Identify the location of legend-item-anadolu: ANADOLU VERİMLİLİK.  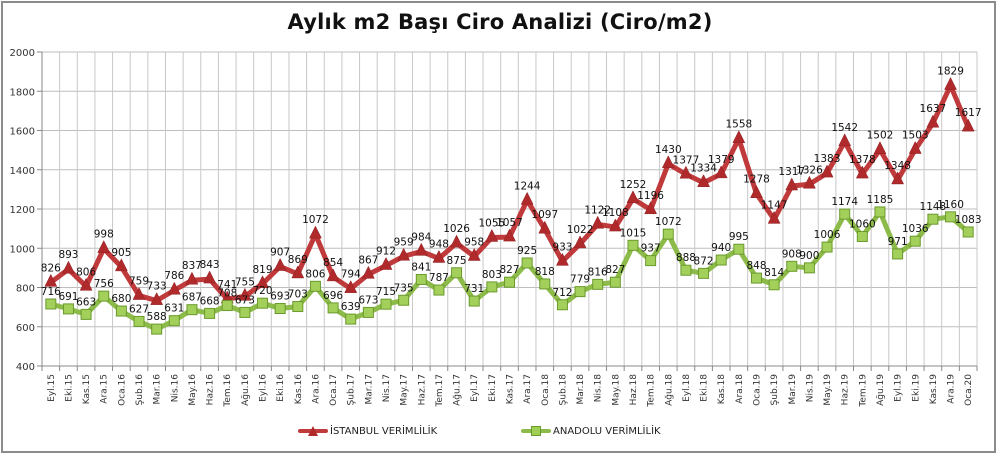
(591, 431).